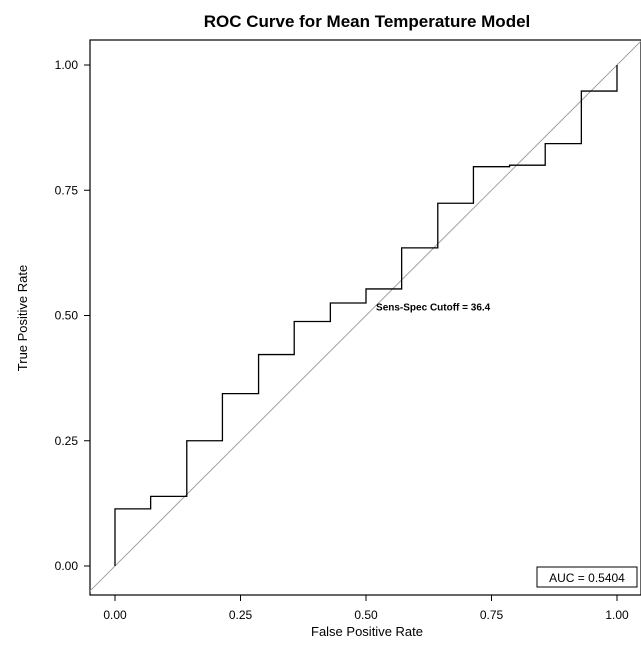 The image size is (641, 648). I want to click on cutoff-annotation: Sens-Spec Cutoff = 36.4, so click(433, 307).